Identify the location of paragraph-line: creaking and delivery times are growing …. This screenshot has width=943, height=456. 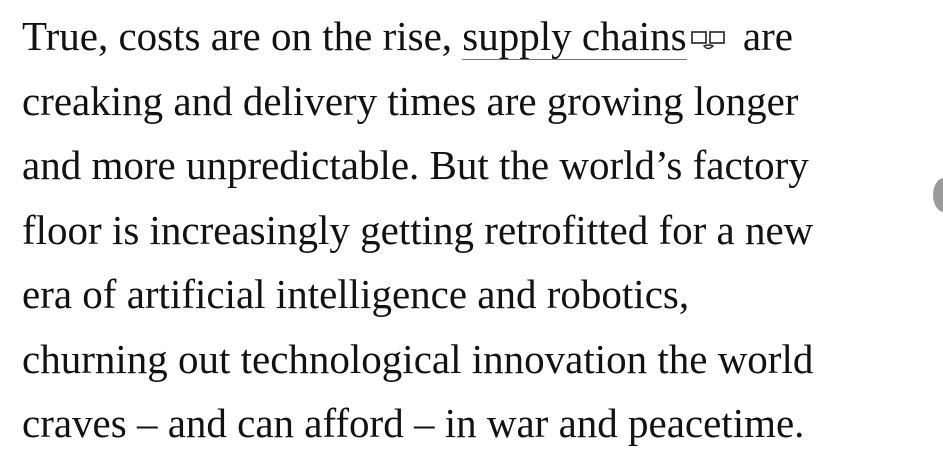
(410, 100).